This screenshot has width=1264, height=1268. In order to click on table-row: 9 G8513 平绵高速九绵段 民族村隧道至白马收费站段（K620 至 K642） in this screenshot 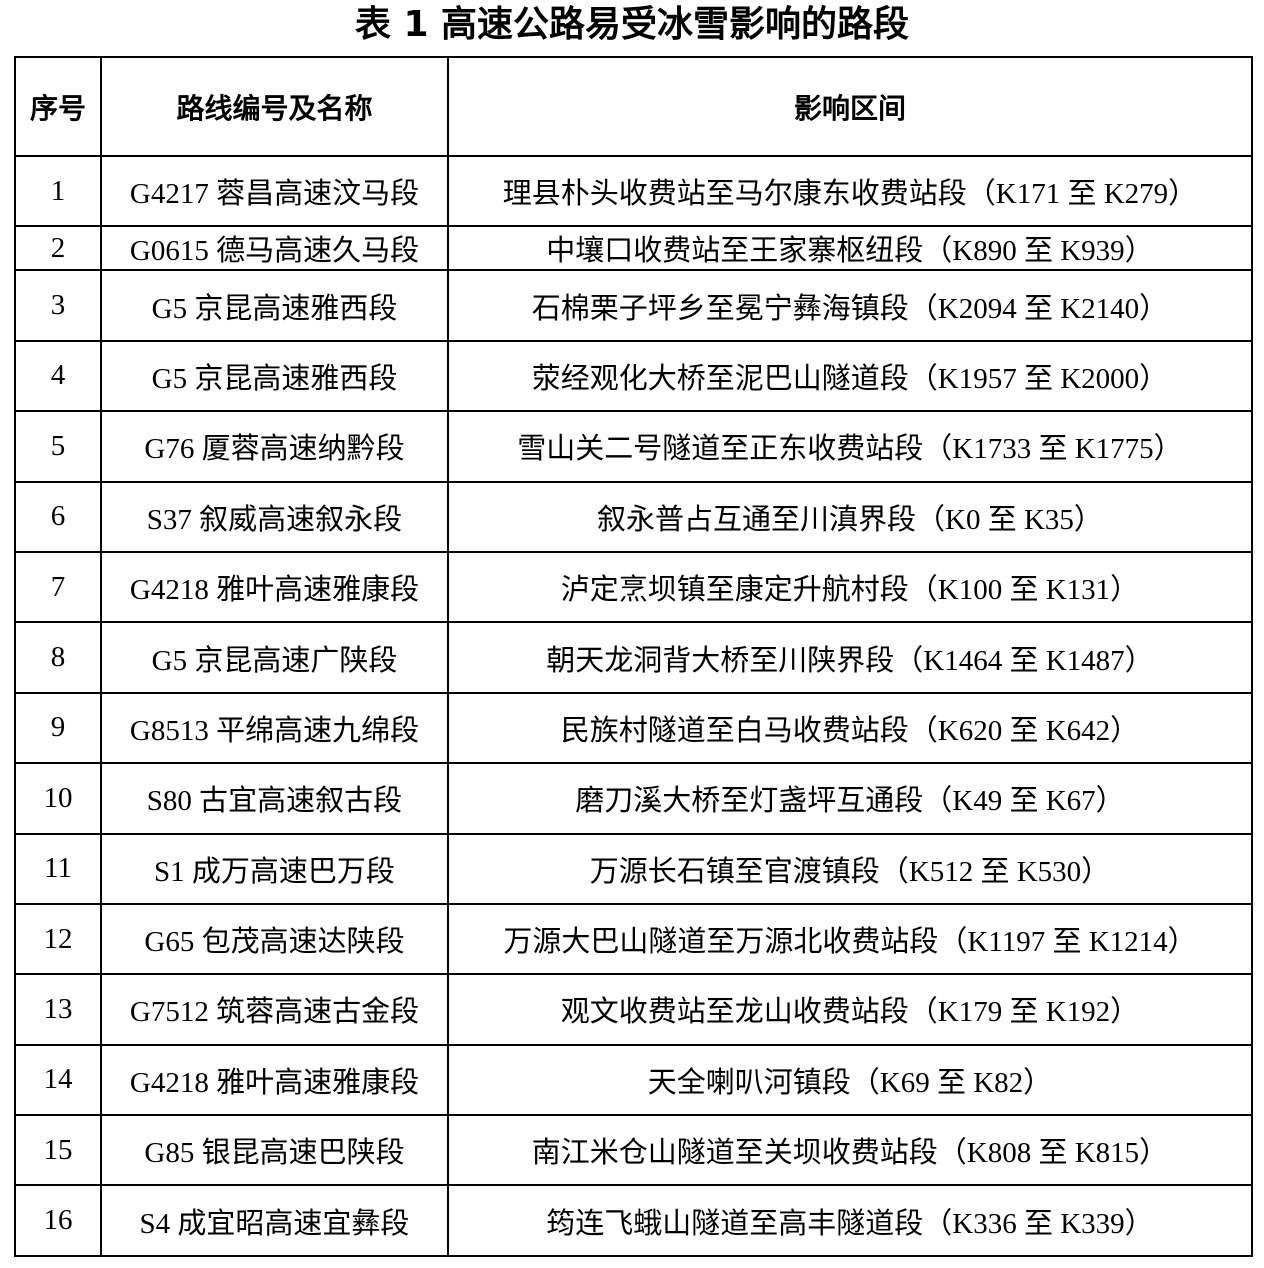, I will do `click(633, 728)`.